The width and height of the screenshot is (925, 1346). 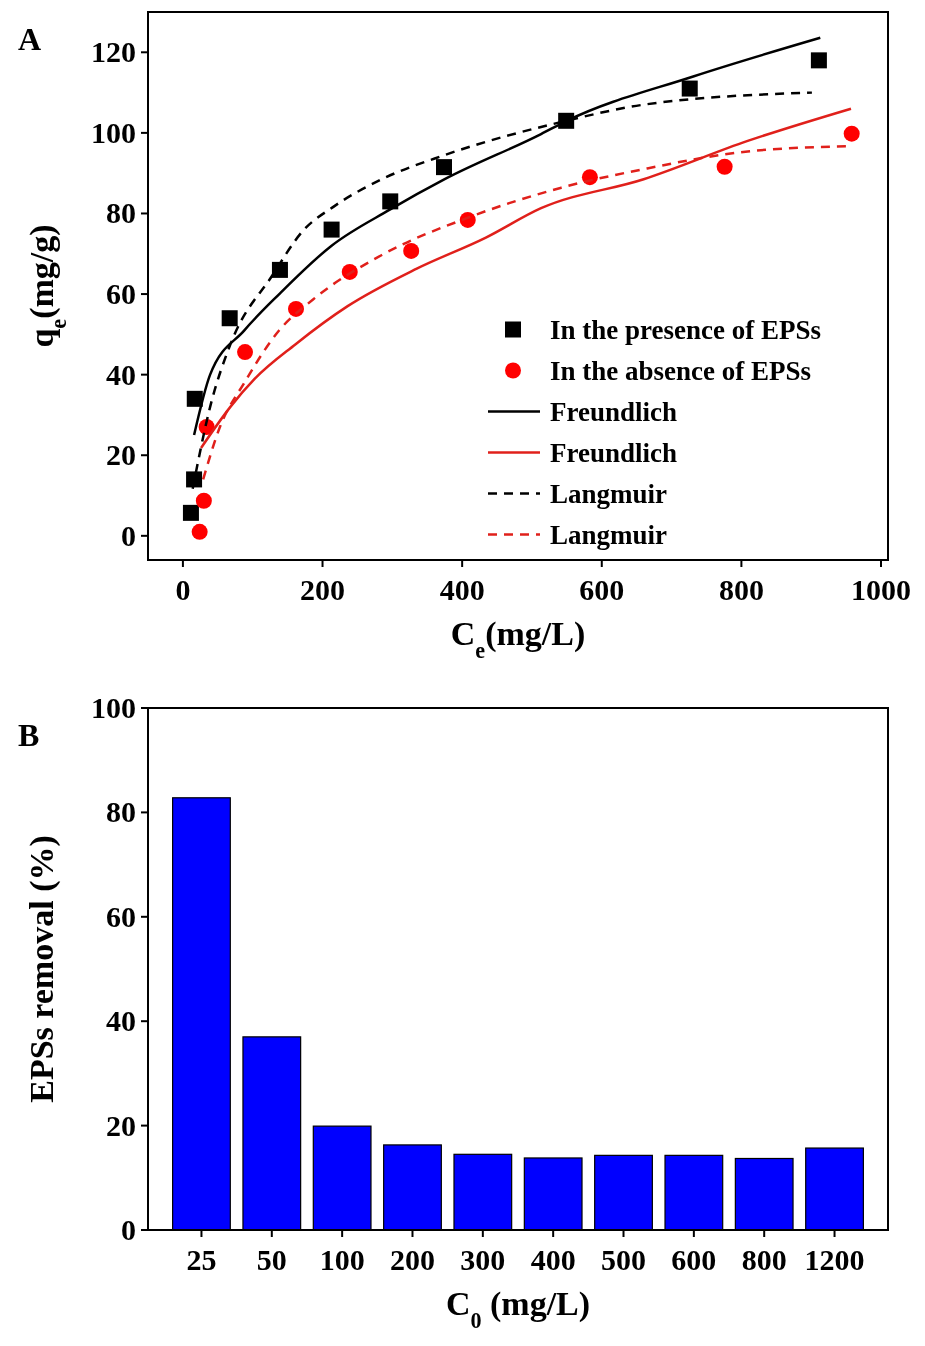 I want to click on y-tick-label: 120, so click(x=113, y=52).